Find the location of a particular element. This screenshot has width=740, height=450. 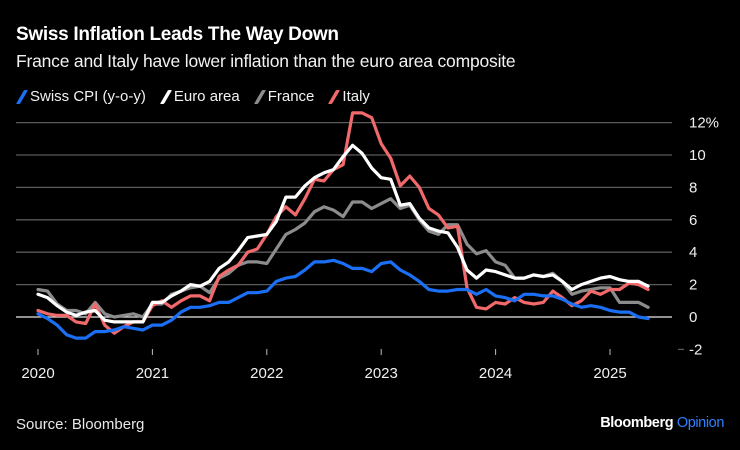

y-tick-label: 8 is located at coordinates (693, 187).